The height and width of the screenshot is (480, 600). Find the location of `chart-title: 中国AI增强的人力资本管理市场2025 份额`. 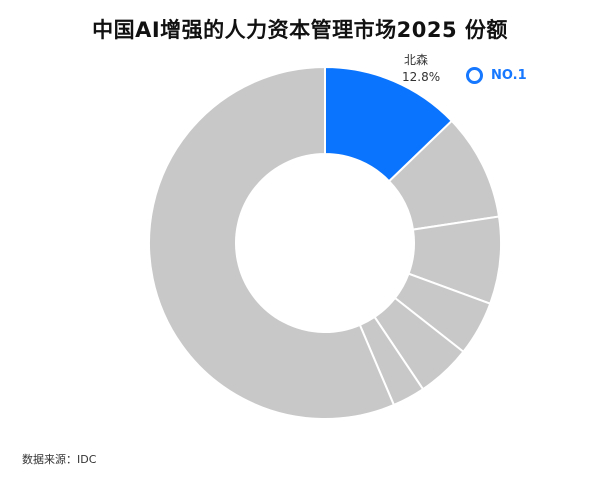

chart-title: 中国AI增强的人力资本管理市场2025 份额 is located at coordinates (300, 30).